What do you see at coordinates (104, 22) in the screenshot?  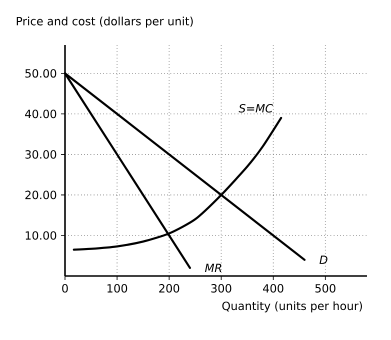 I see `y-axis-title: Price and cost (dollars per unit)` at bounding box center [104, 22].